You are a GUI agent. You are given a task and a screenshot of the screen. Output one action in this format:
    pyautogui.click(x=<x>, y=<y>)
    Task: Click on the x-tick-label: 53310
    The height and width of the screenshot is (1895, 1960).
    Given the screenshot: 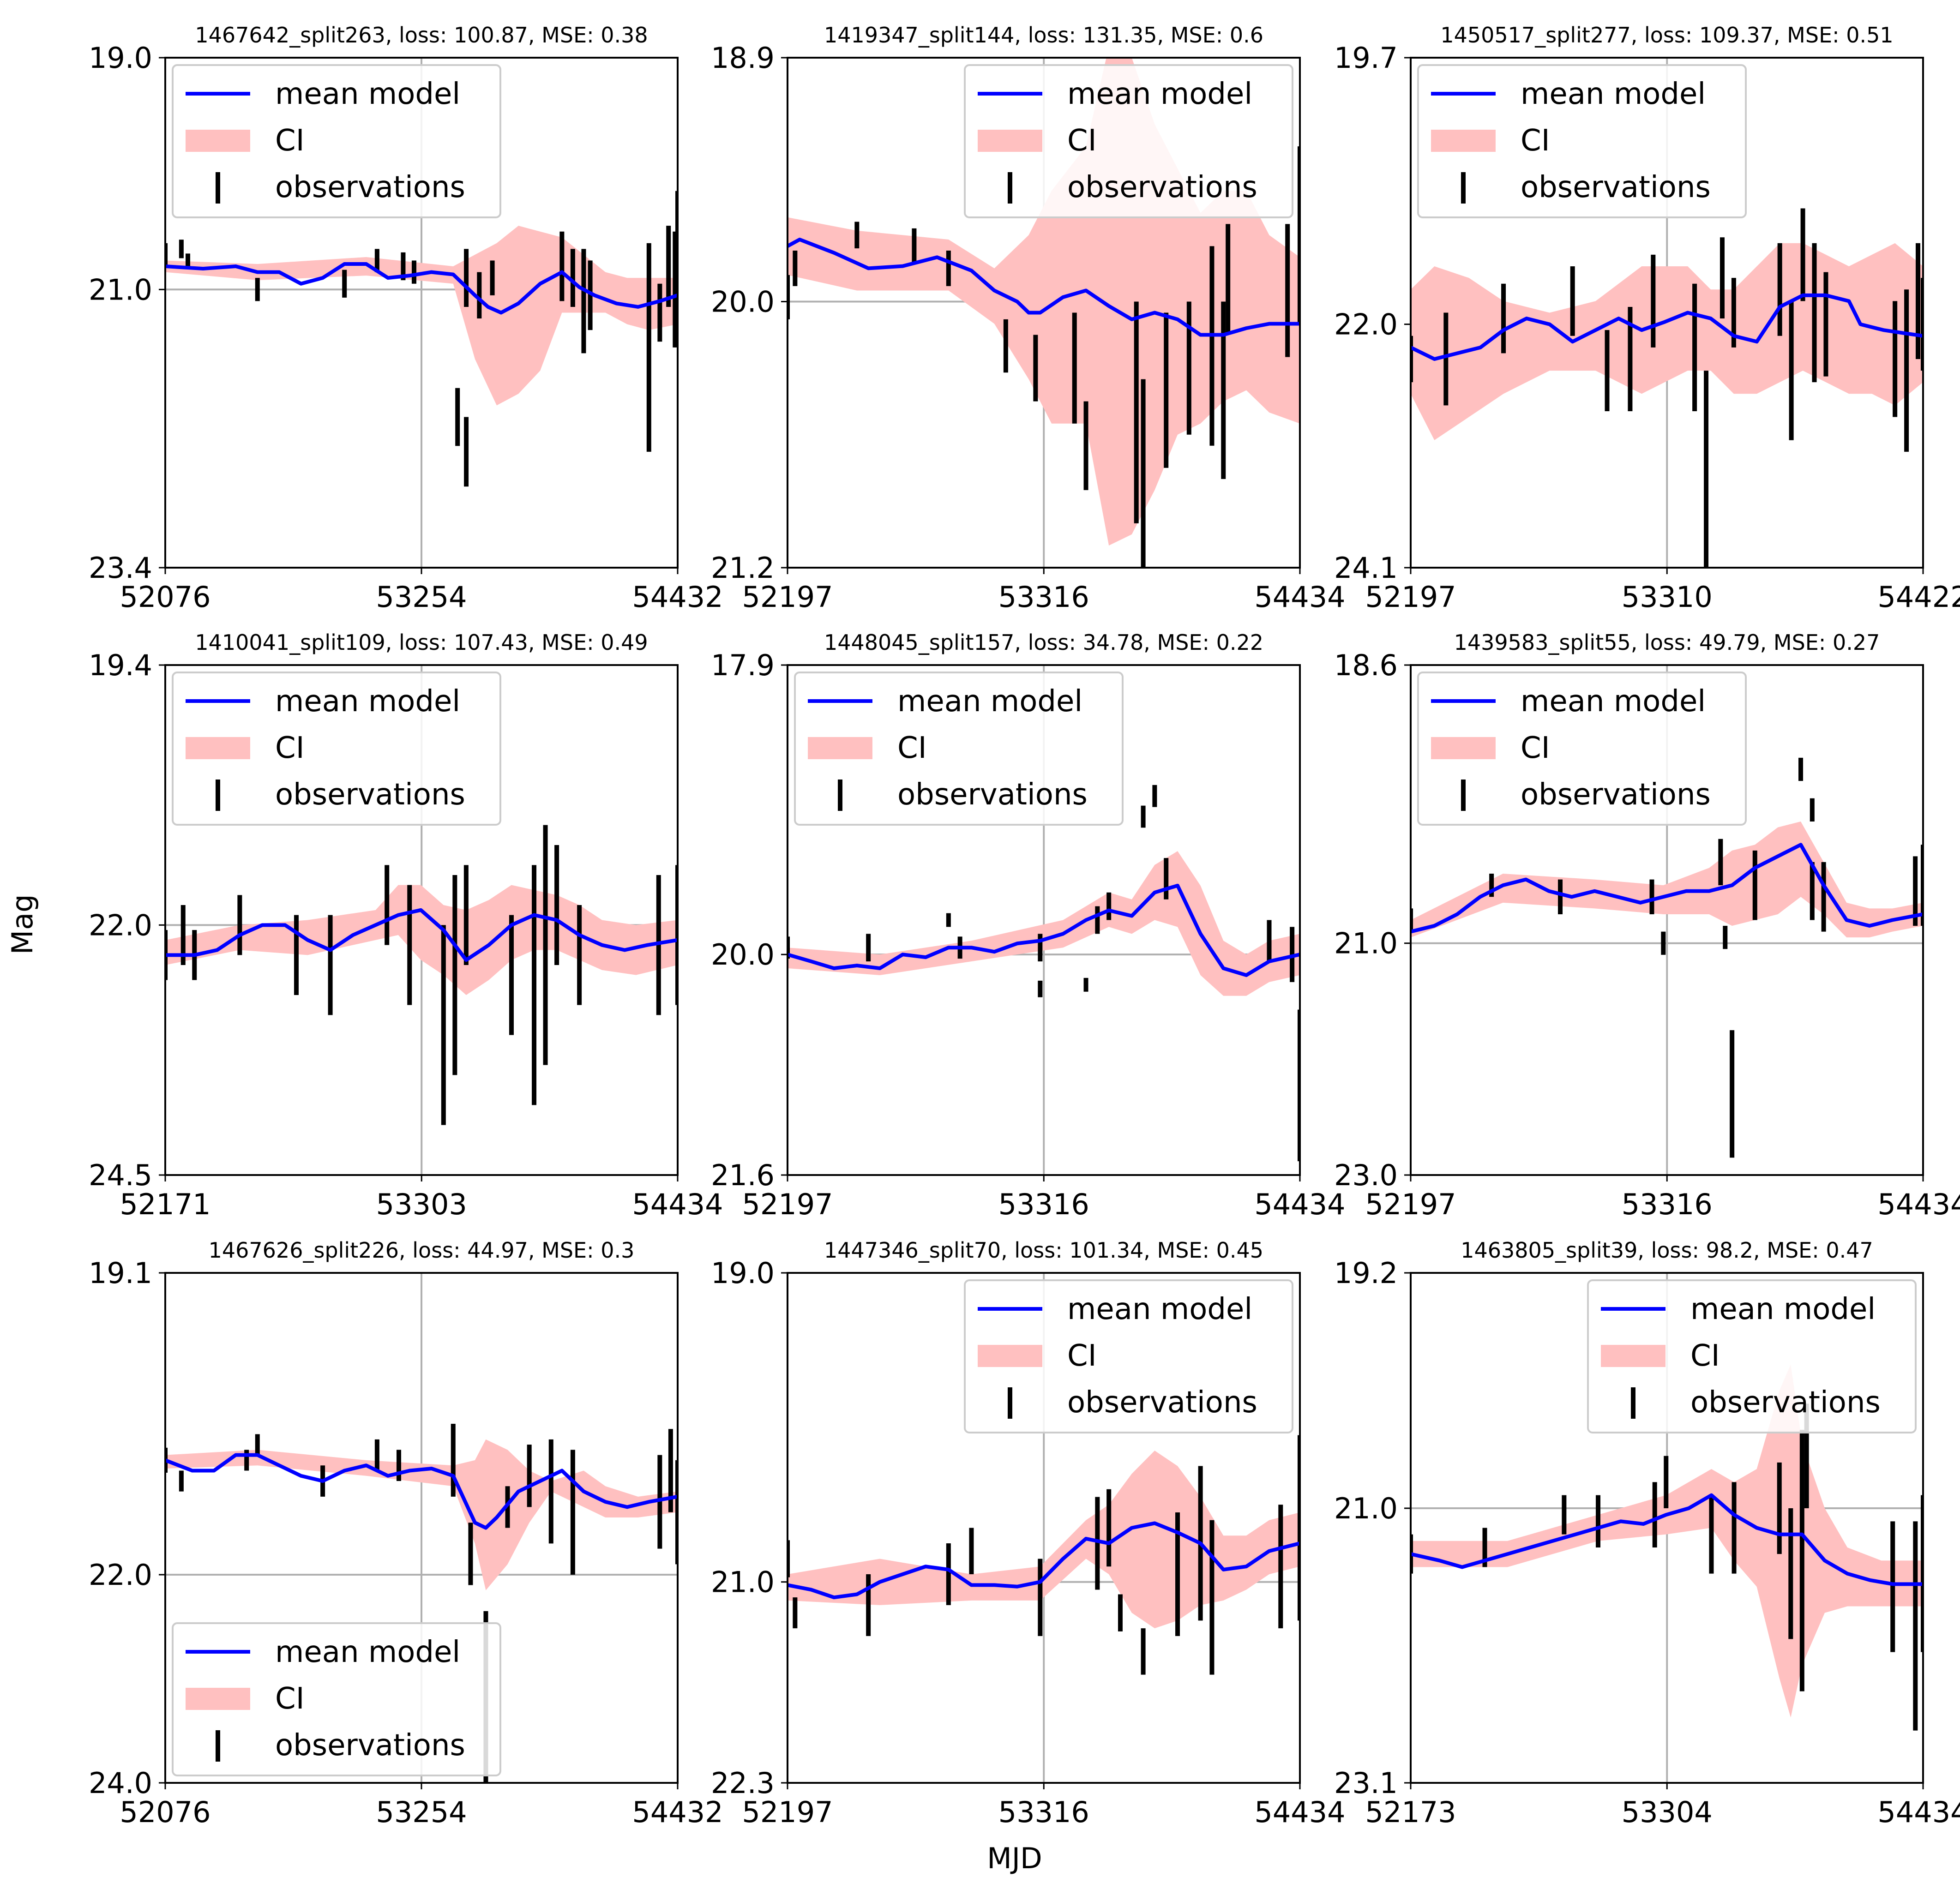 What is the action you would take?
    pyautogui.click(x=1667, y=597)
    